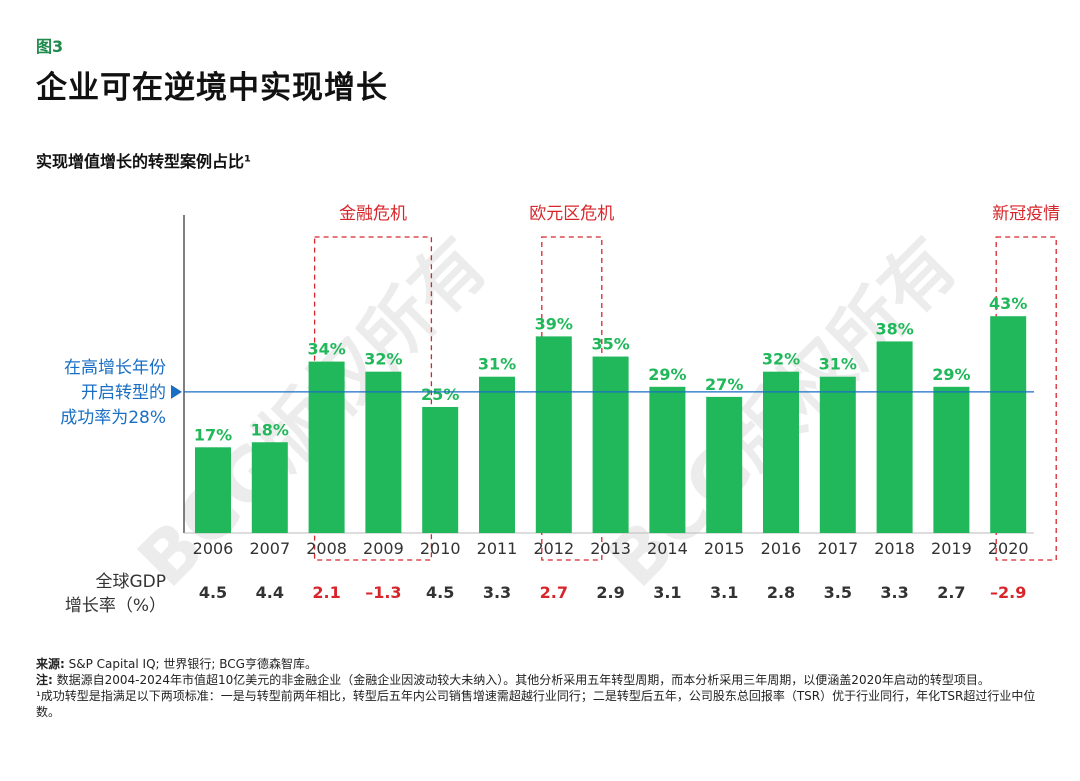 The width and height of the screenshot is (1080, 781). Describe the element at coordinates (1008, 592) in the screenshot. I see `gdp-value: –2.9` at that location.